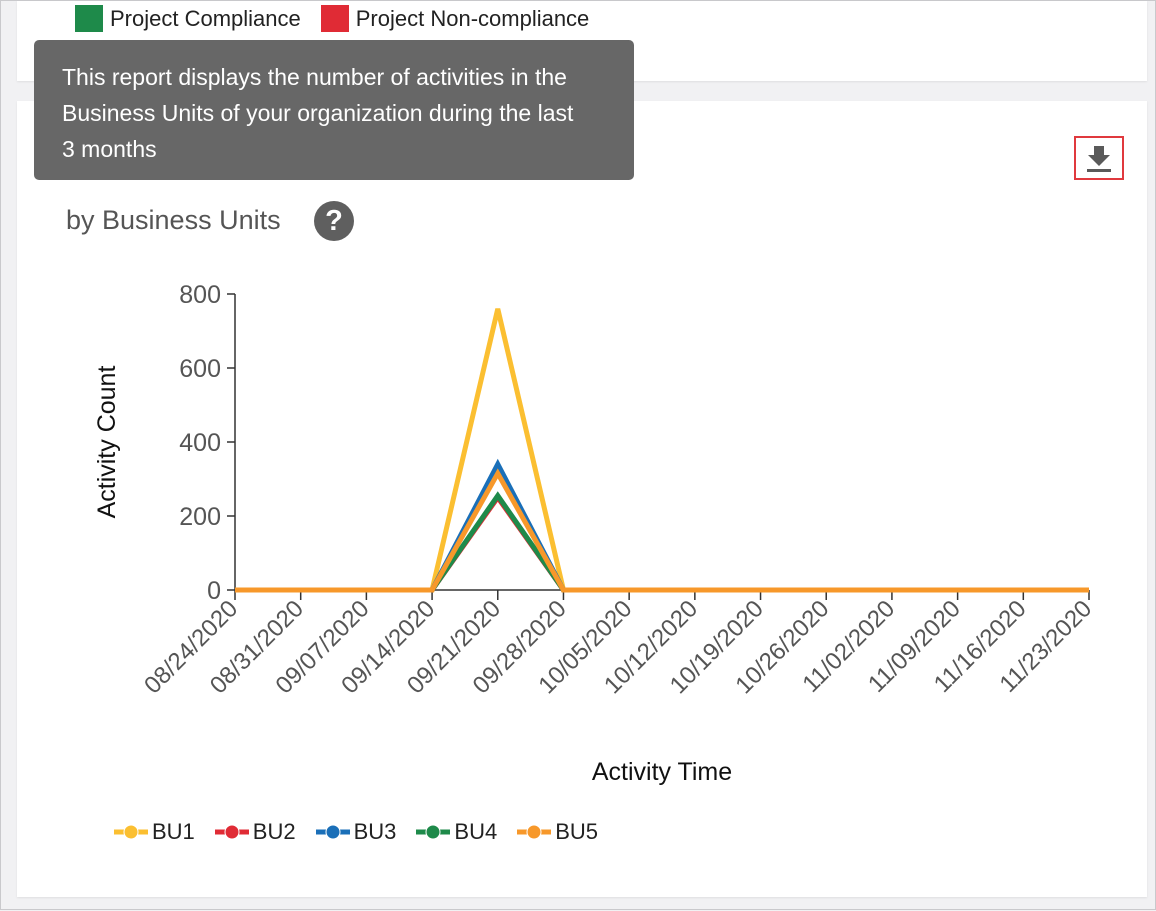  Describe the element at coordinates (205, 18) in the screenshot. I see `legend-label-compliance: Project Compliance` at that location.